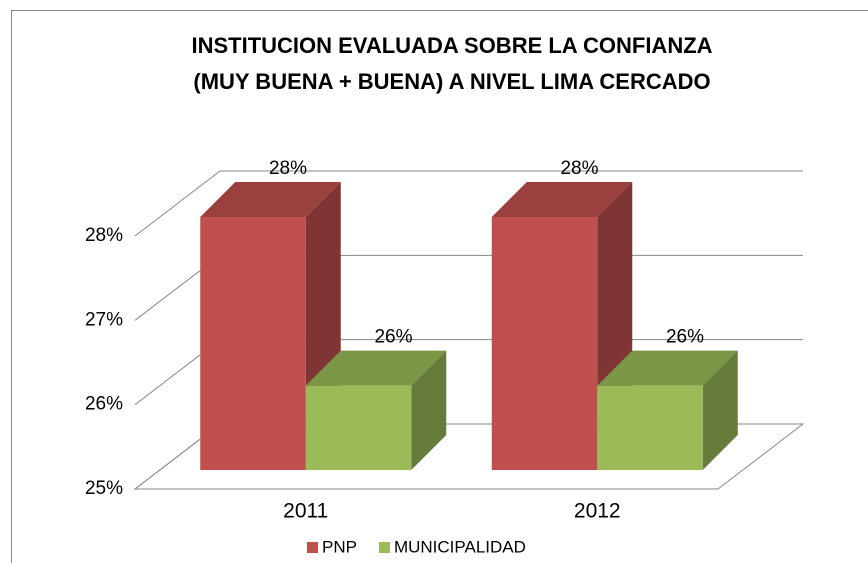 The image size is (868, 563). Describe the element at coordinates (460, 546) in the screenshot. I see `legend-label: MUNICIPALIDAD` at that location.